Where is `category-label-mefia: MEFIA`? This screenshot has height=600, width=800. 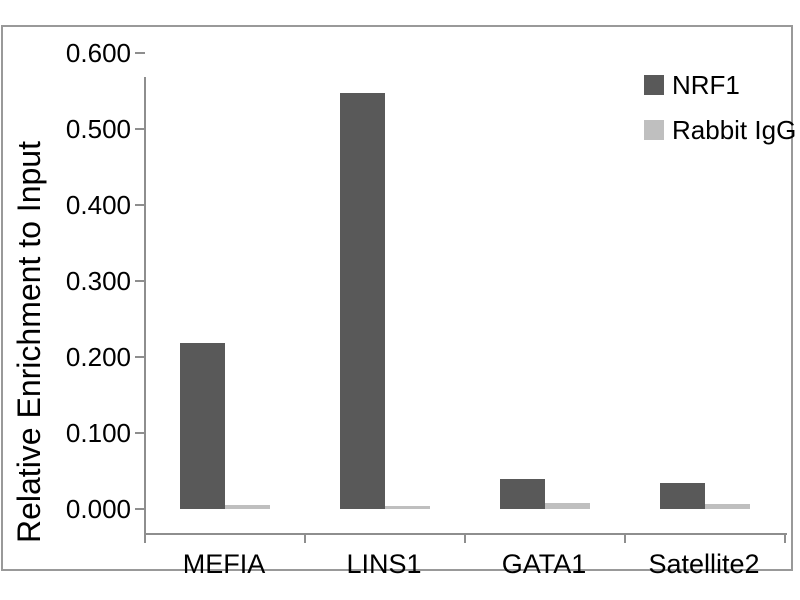 category-label-mefia: MEFIA is located at coordinates (224, 564).